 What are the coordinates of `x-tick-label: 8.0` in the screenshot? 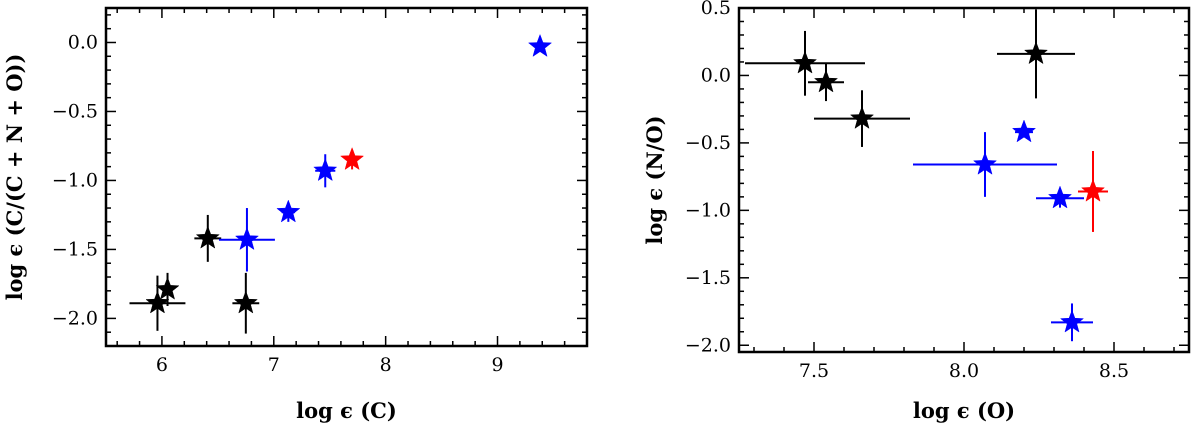 It's located at (964, 371).